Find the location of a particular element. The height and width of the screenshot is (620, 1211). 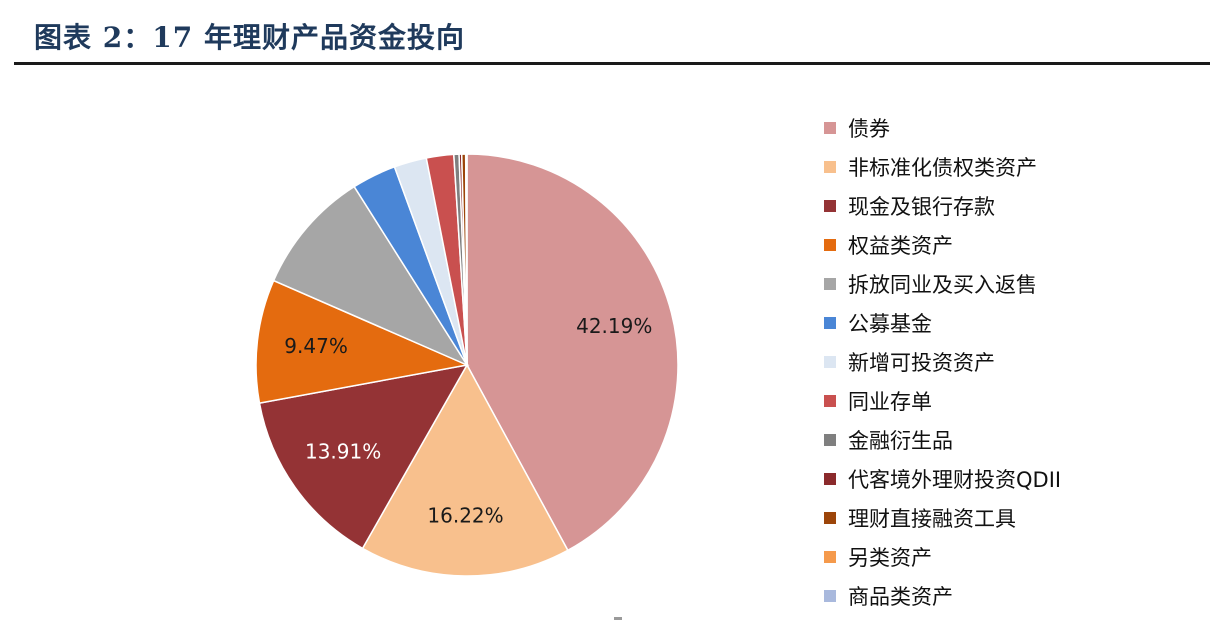

legend-item: 公募基金 is located at coordinates (942, 322).